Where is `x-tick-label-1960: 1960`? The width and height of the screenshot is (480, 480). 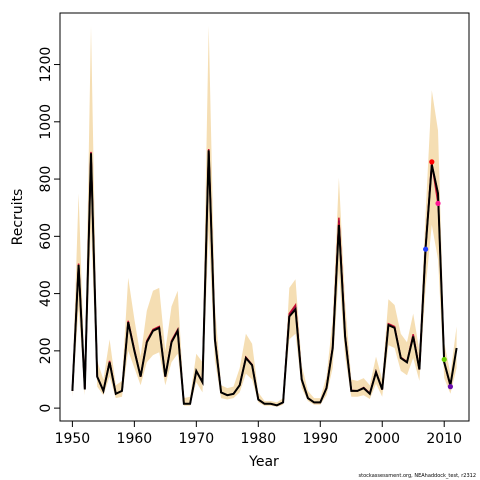 x-tick-label-1960: 1960 is located at coordinates (135, 439).